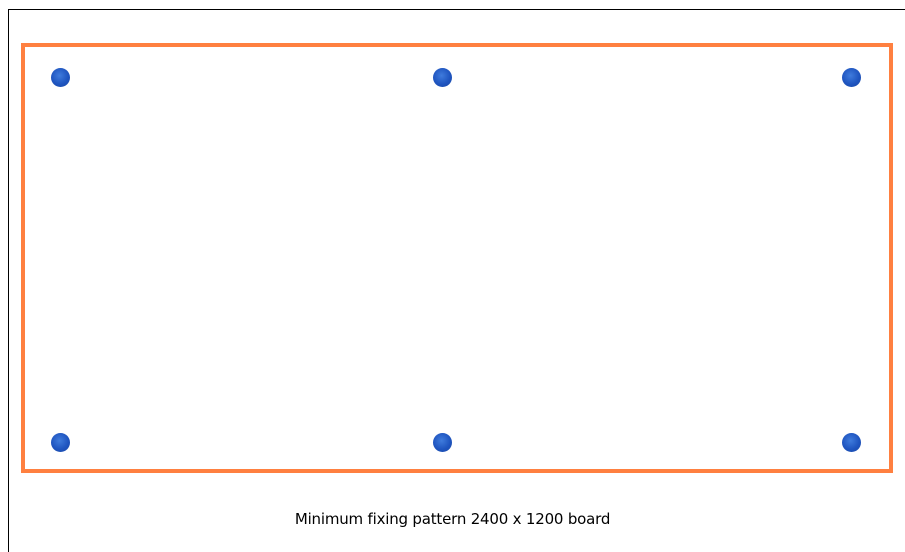  Describe the element at coordinates (60, 77) in the screenshot. I see `fixing-top-left` at that location.